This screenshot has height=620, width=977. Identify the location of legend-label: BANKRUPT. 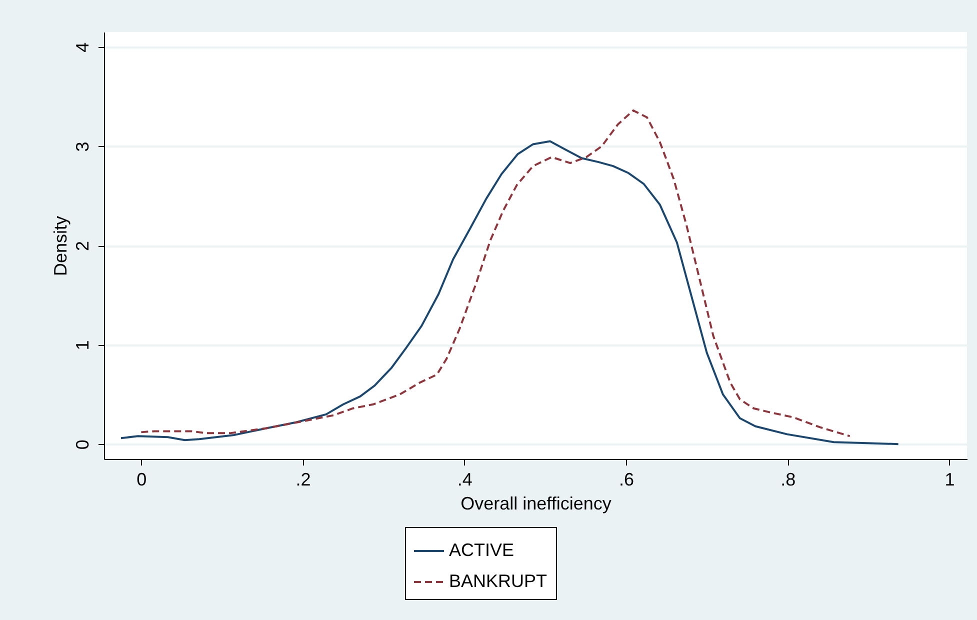
(498, 581).